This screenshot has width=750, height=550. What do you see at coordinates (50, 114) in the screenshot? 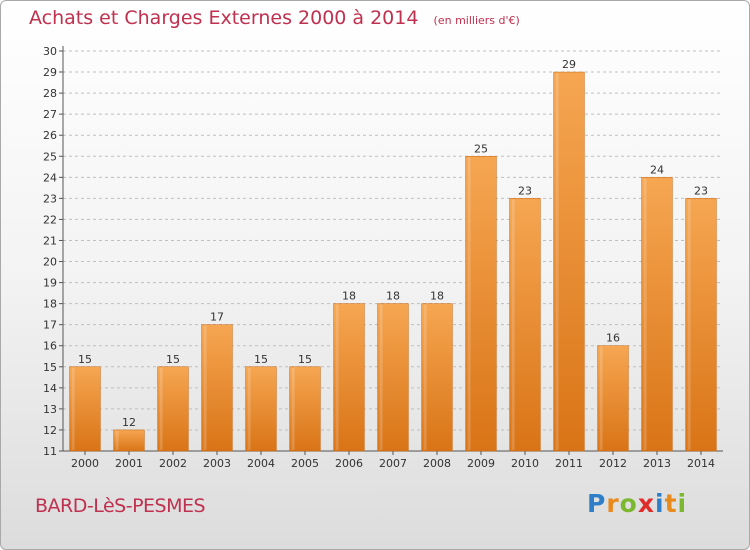
I see `y-tick-label: 27` at bounding box center [50, 114].